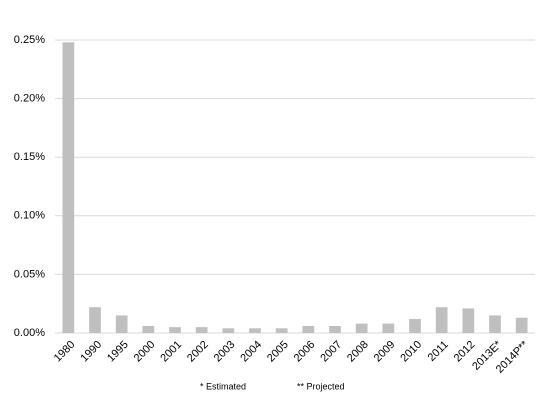 The image size is (550, 400). I want to click on y-tick-label: 0.05%, so click(29, 274).